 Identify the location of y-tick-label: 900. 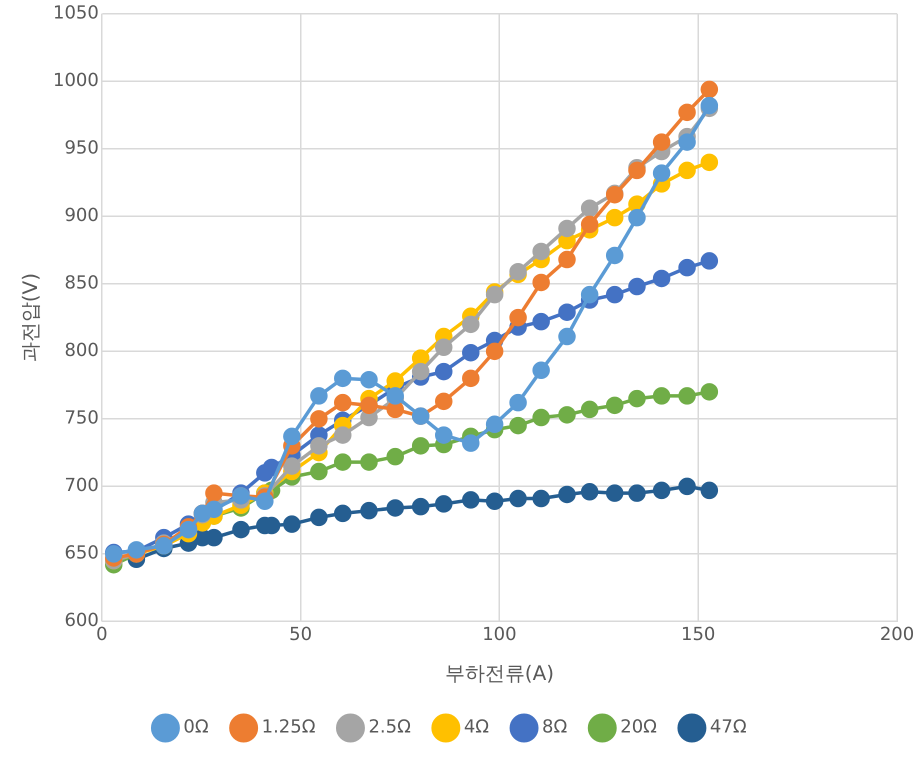
(81, 215).